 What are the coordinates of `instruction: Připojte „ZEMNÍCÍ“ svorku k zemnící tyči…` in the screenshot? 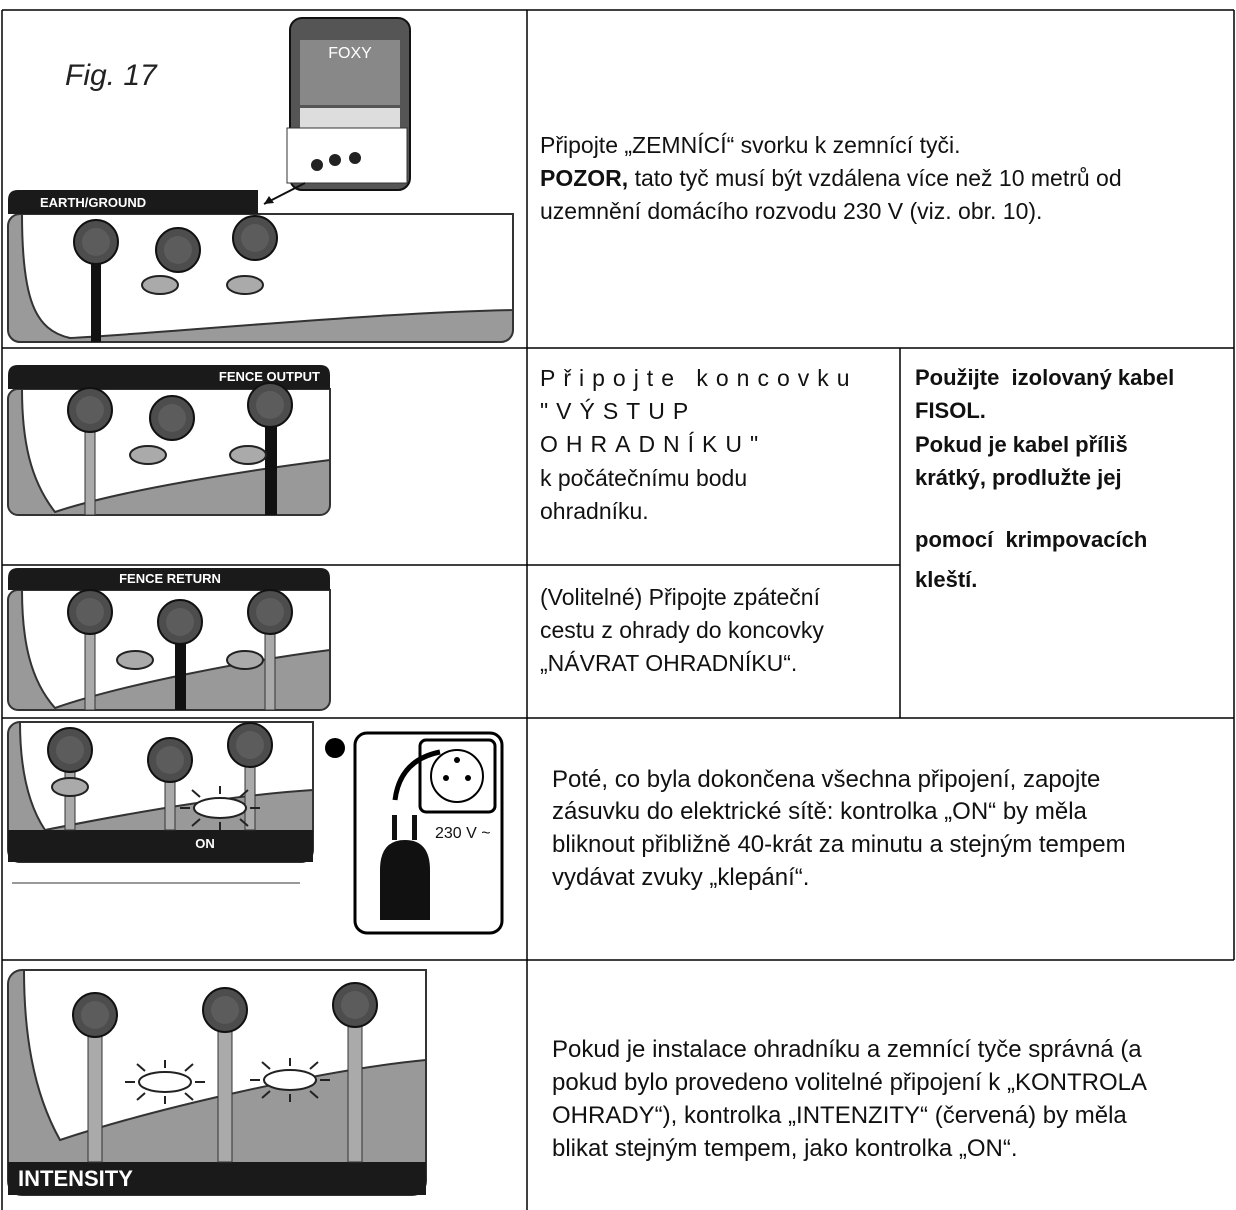 It's located at (750, 145).